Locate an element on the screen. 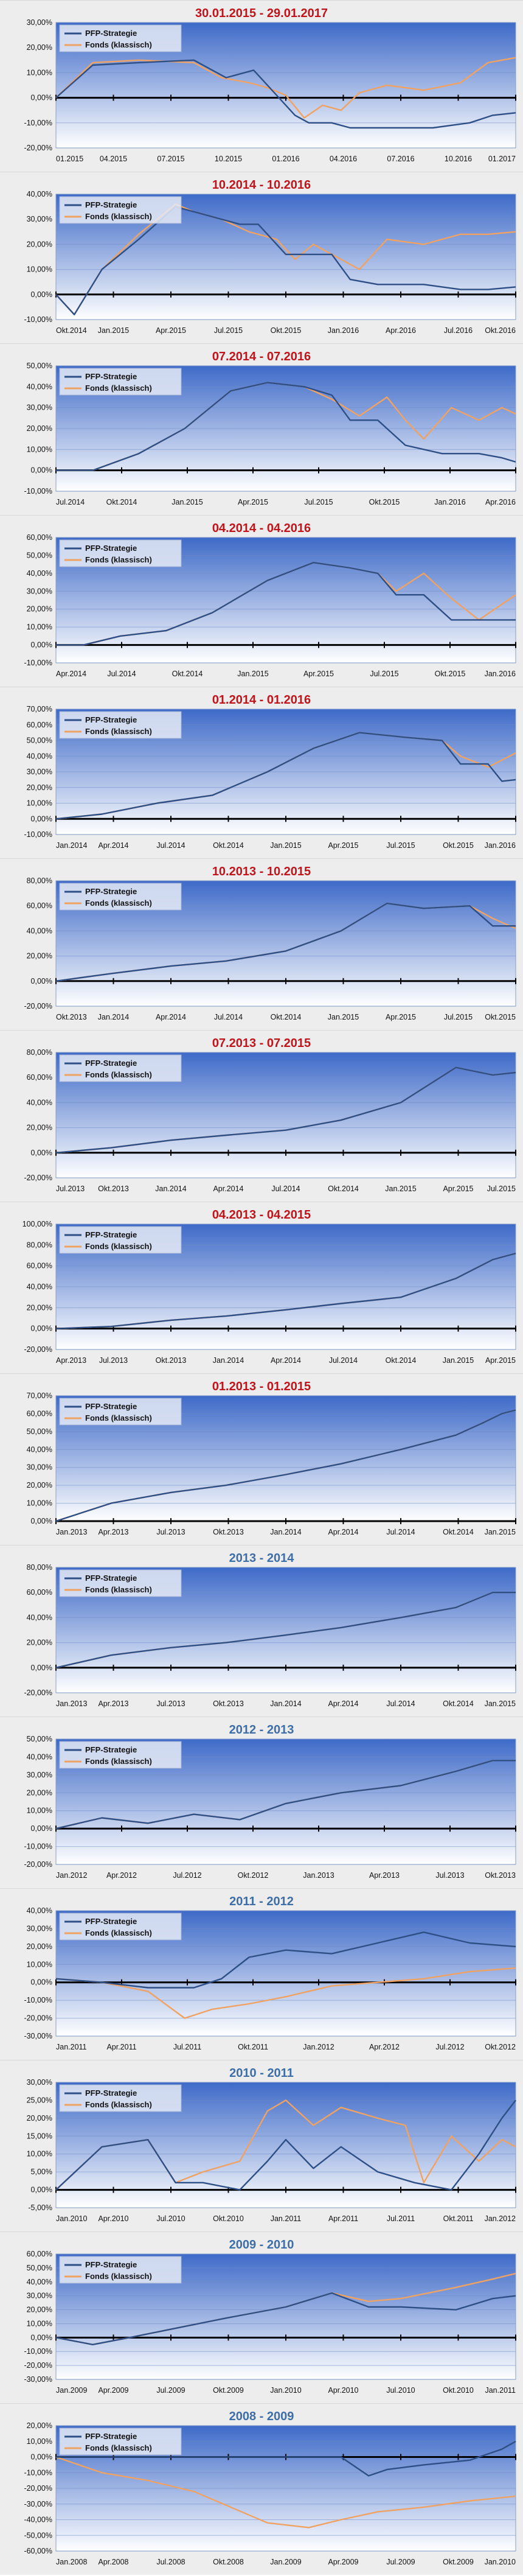 The width and height of the screenshot is (523, 2576). x-tick-label: 10.2015 is located at coordinates (229, 159).